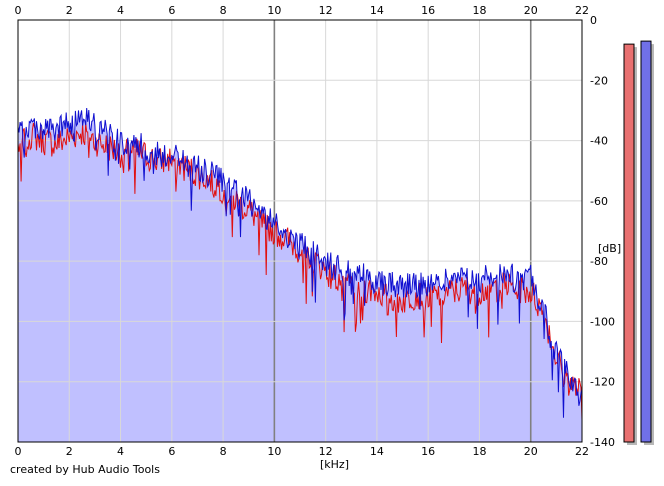 This screenshot has width=664, height=486. Describe the element at coordinates (334, 464) in the screenshot. I see `x-axis-label: [kHz]` at that location.